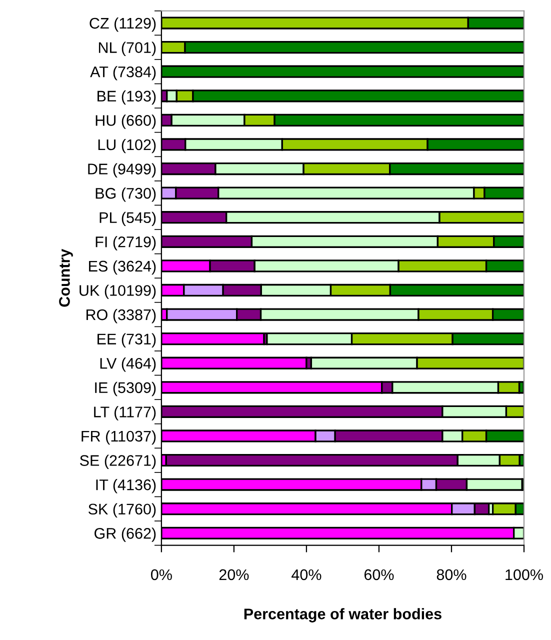 The image size is (551, 640). What do you see at coordinates (125, 413) in the screenshot?
I see `y-tick-label: LT (1177)` at bounding box center [125, 413].